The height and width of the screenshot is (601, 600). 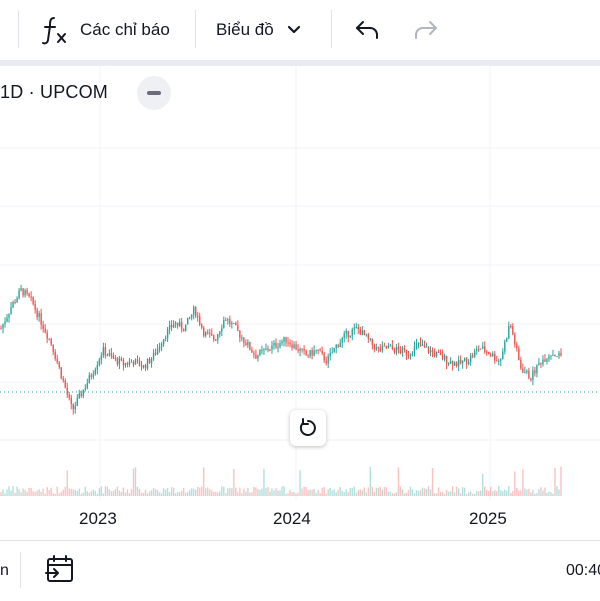 I want to click on indicators-button: Các chỉ báo, so click(x=125, y=30).